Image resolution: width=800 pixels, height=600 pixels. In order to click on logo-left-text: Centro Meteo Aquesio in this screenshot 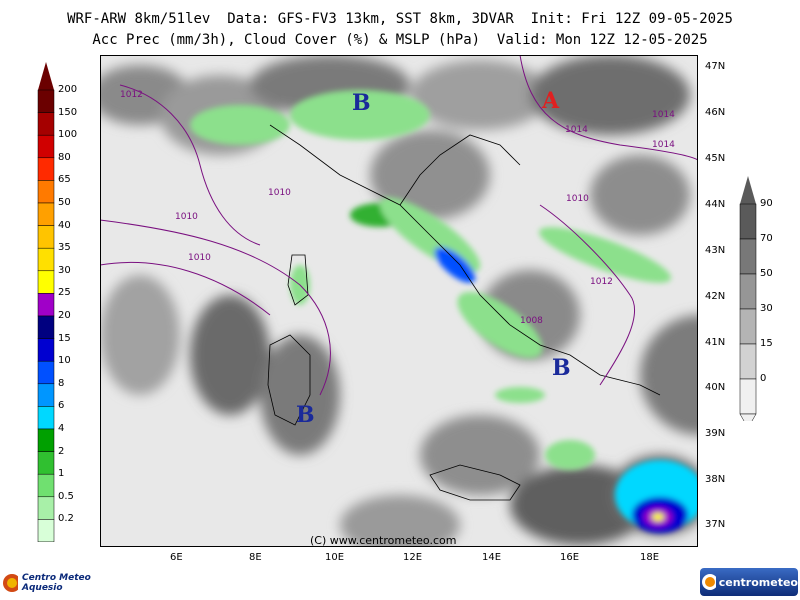, I will do `click(56, 583)`.